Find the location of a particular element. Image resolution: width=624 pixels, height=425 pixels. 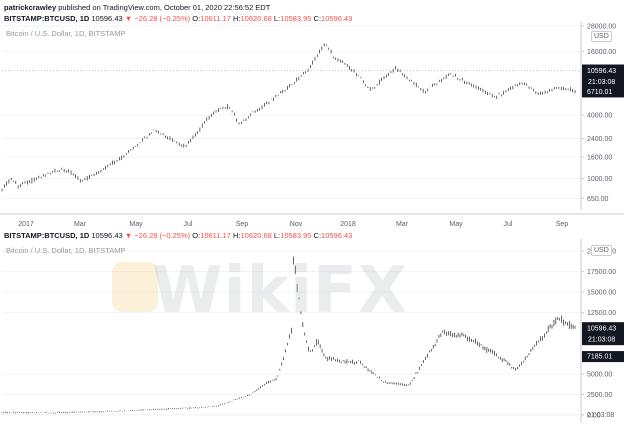

y-tick-label: 5000.00 is located at coordinates (599, 374).